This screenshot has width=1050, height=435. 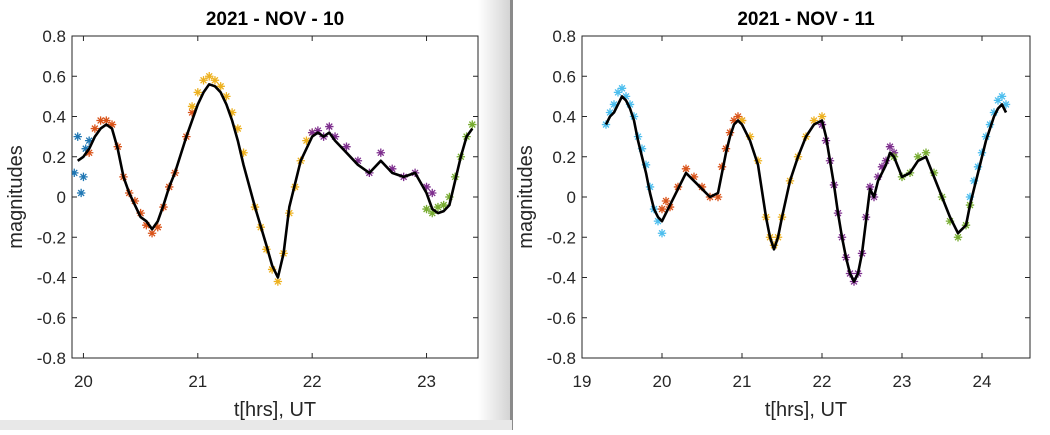 What do you see at coordinates (275, 19) in the screenshot?
I see `chart-title: 2021 - NOV - 10` at bounding box center [275, 19].